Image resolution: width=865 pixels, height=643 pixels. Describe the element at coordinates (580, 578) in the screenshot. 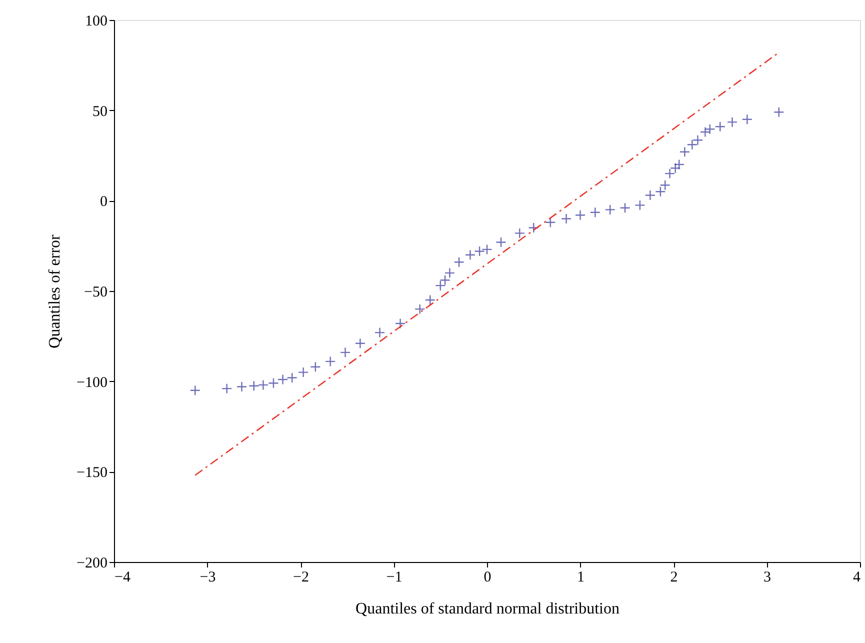

I see `x-tick-label: 1` at that location.